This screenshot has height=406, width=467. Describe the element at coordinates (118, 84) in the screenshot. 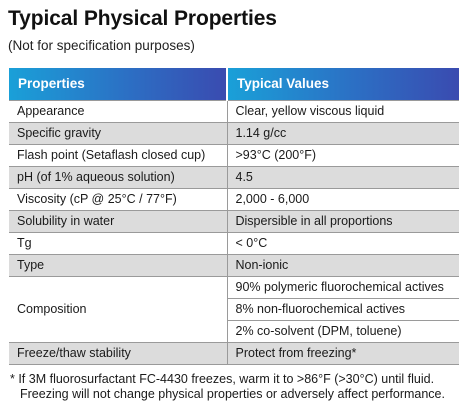

I see `header-properties: Properties` at that location.